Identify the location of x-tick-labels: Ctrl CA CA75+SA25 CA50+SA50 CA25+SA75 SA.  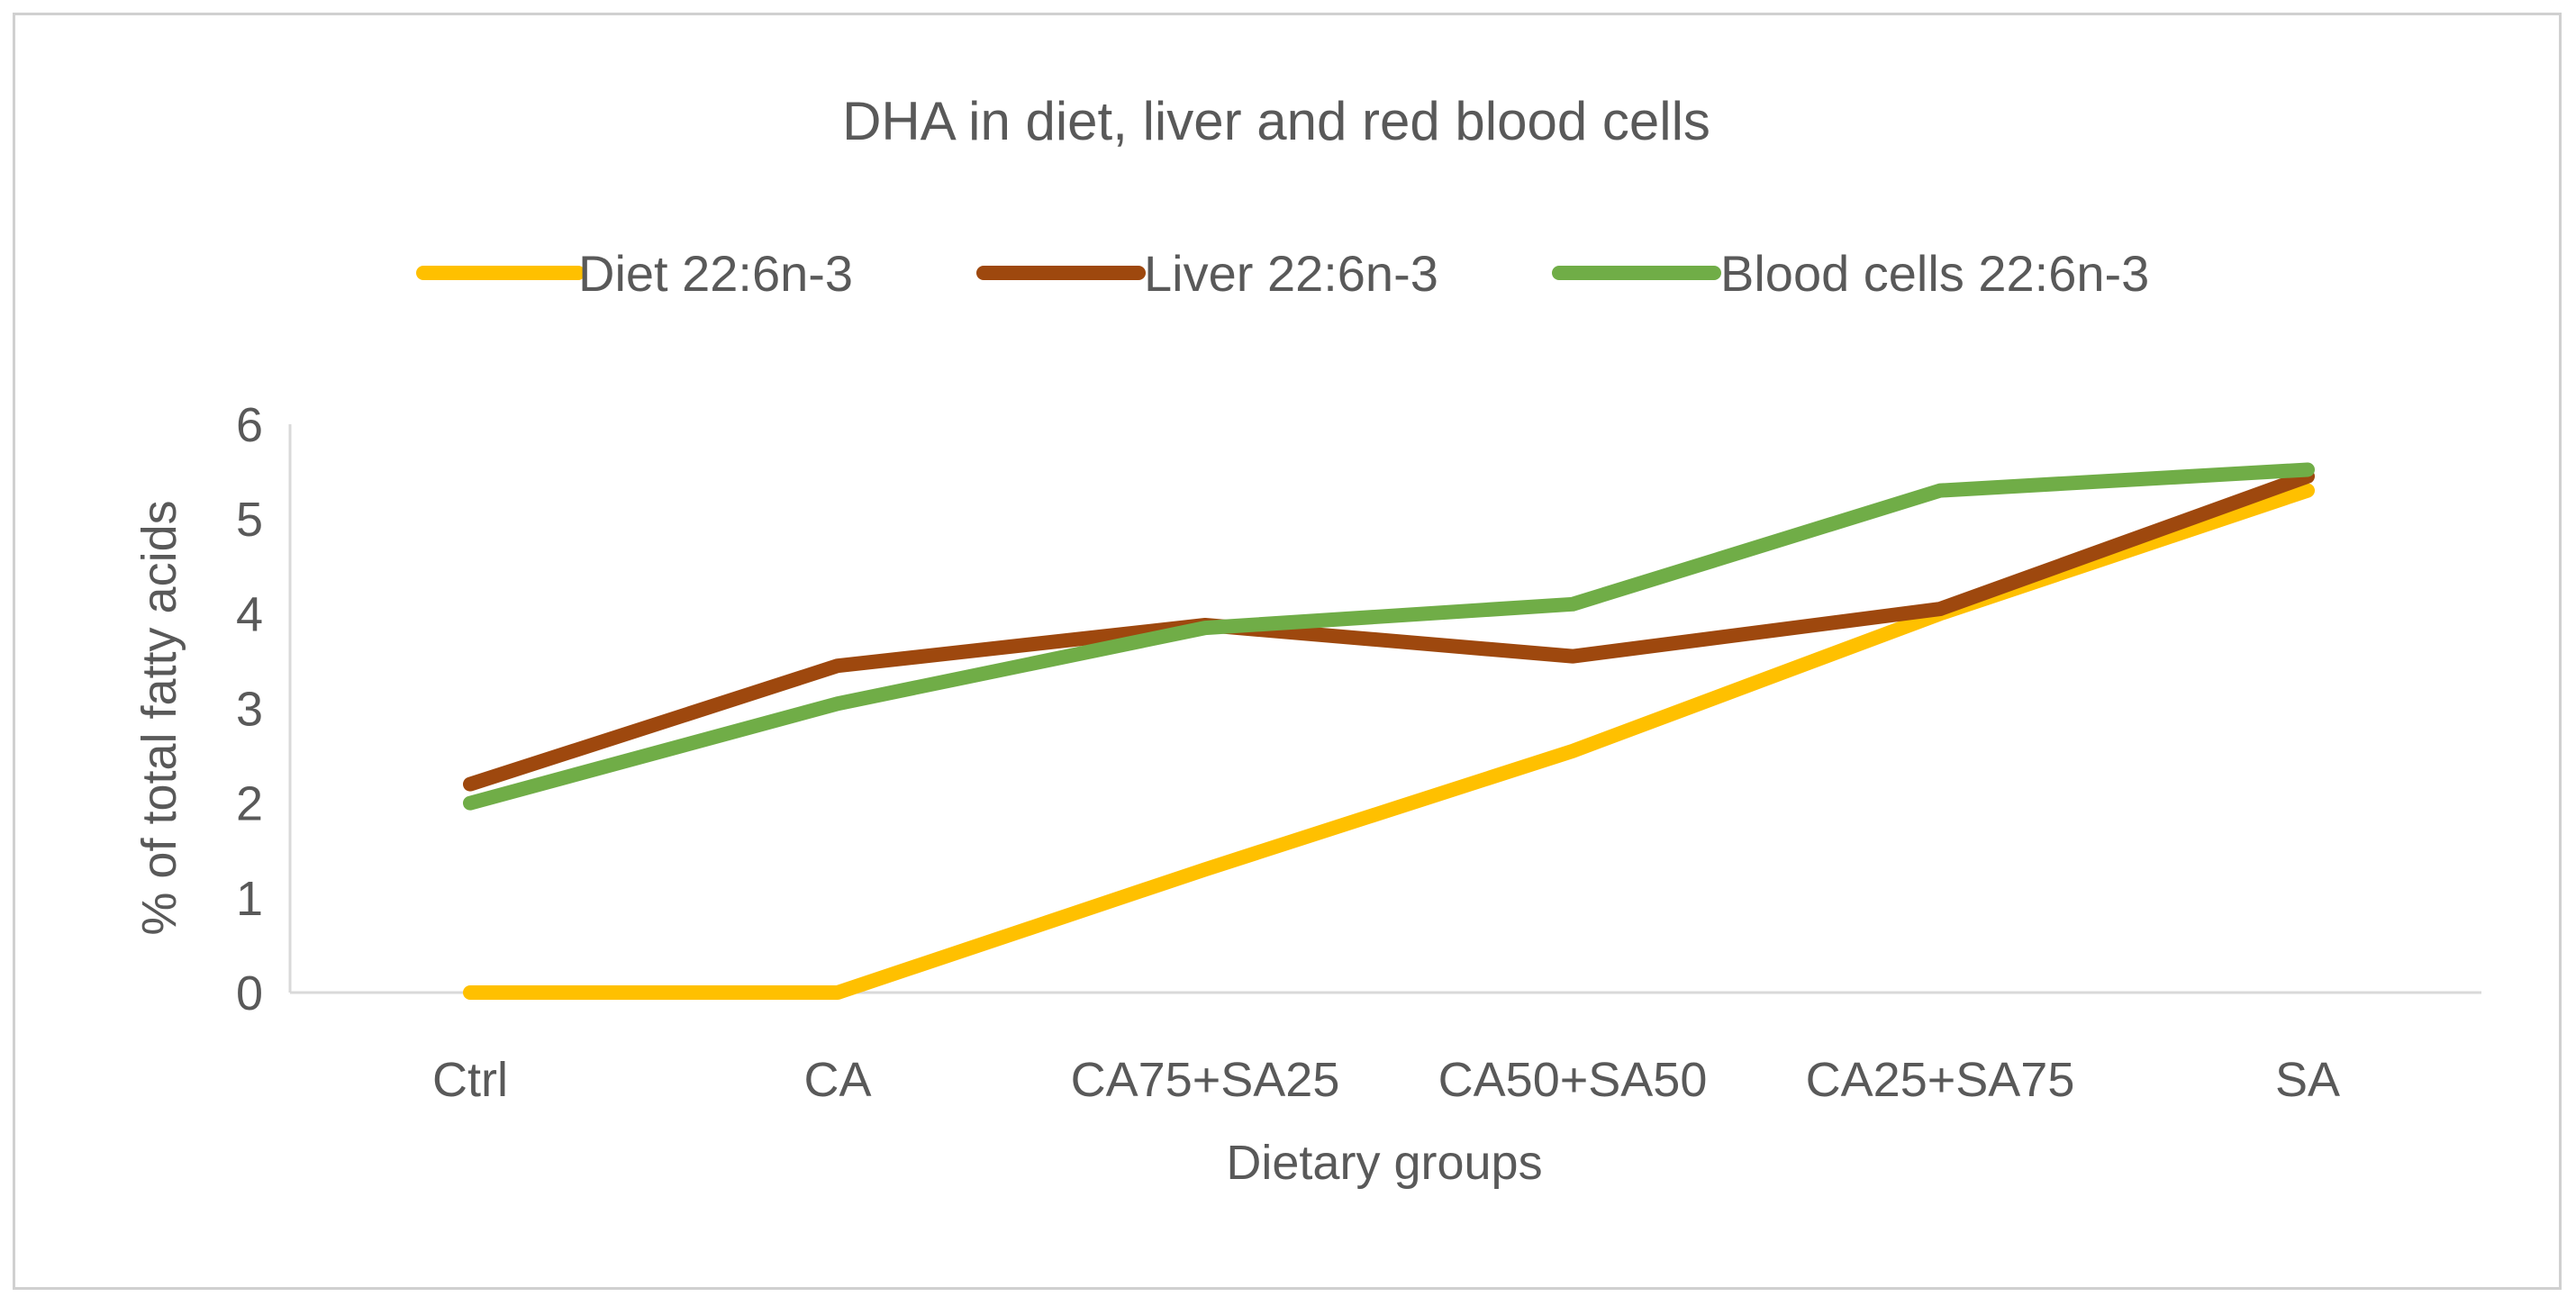
(1386, 1080).